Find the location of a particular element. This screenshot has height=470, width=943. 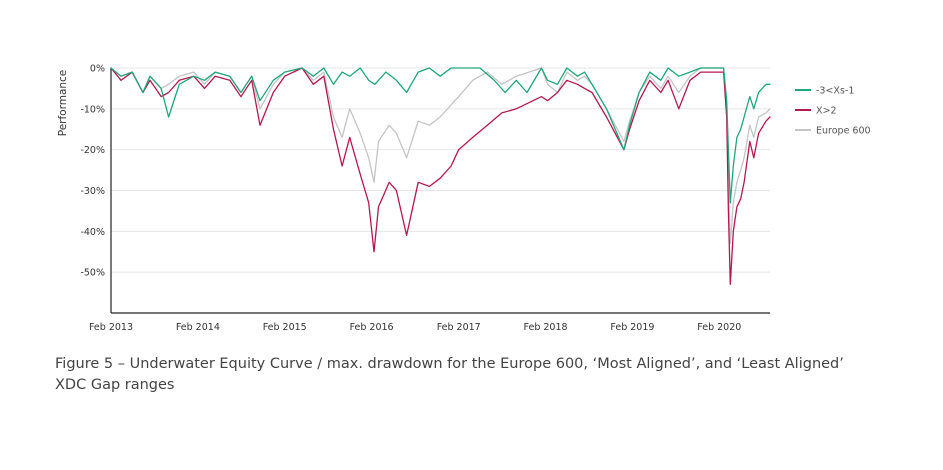

y-tick-label: -50% is located at coordinates (92, 273).